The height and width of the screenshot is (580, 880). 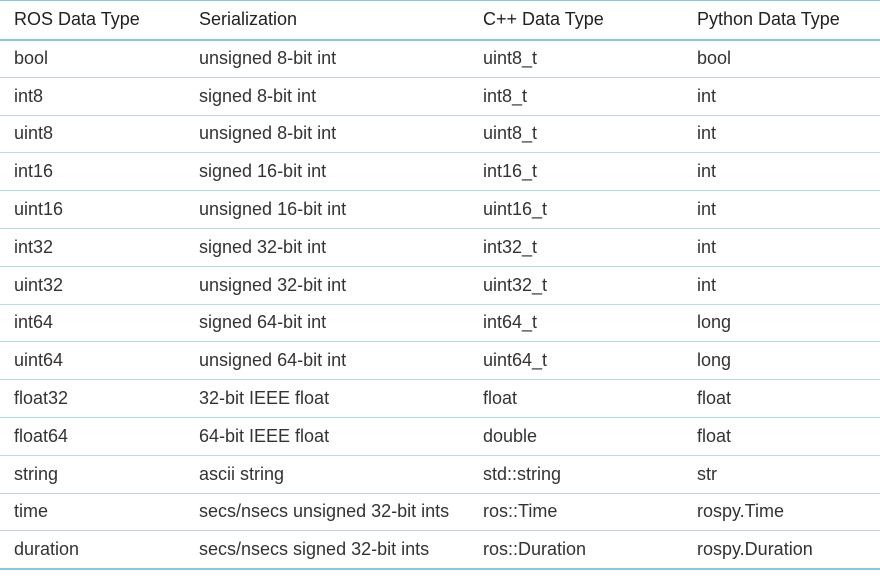 I want to click on serialization-cell: secs/nsecs unsigned 32-bit ints, so click(x=341, y=512).